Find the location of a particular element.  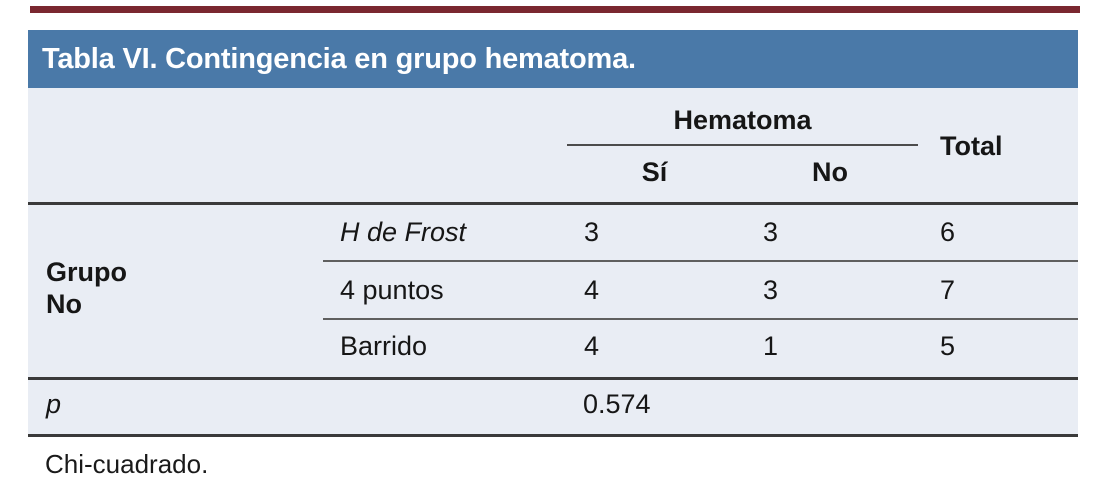

column-header-total: Total is located at coordinates (971, 146).